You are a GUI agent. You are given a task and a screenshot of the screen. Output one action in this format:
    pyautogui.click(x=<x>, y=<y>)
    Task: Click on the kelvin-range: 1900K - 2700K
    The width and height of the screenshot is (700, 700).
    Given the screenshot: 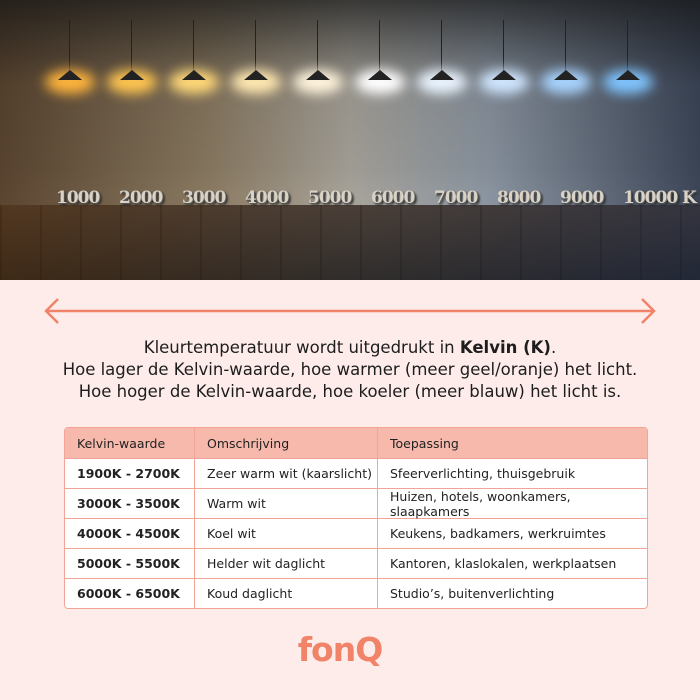 What is the action you would take?
    pyautogui.click(x=130, y=473)
    